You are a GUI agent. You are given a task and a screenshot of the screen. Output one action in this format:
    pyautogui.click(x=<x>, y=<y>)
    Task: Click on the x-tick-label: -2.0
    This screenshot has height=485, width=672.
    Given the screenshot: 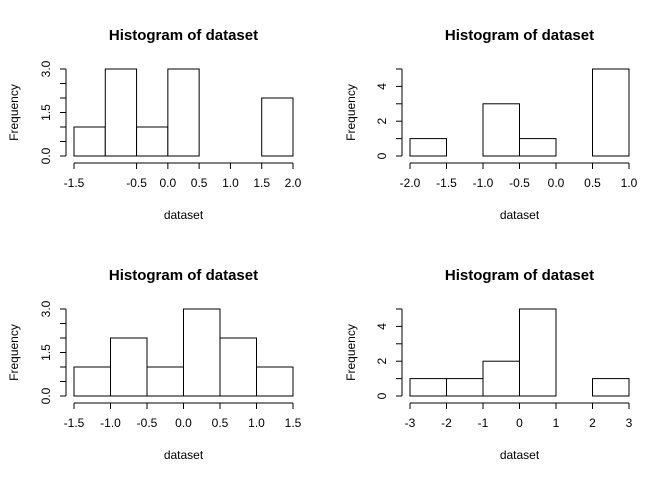 What is the action you would take?
    pyautogui.click(x=410, y=183)
    